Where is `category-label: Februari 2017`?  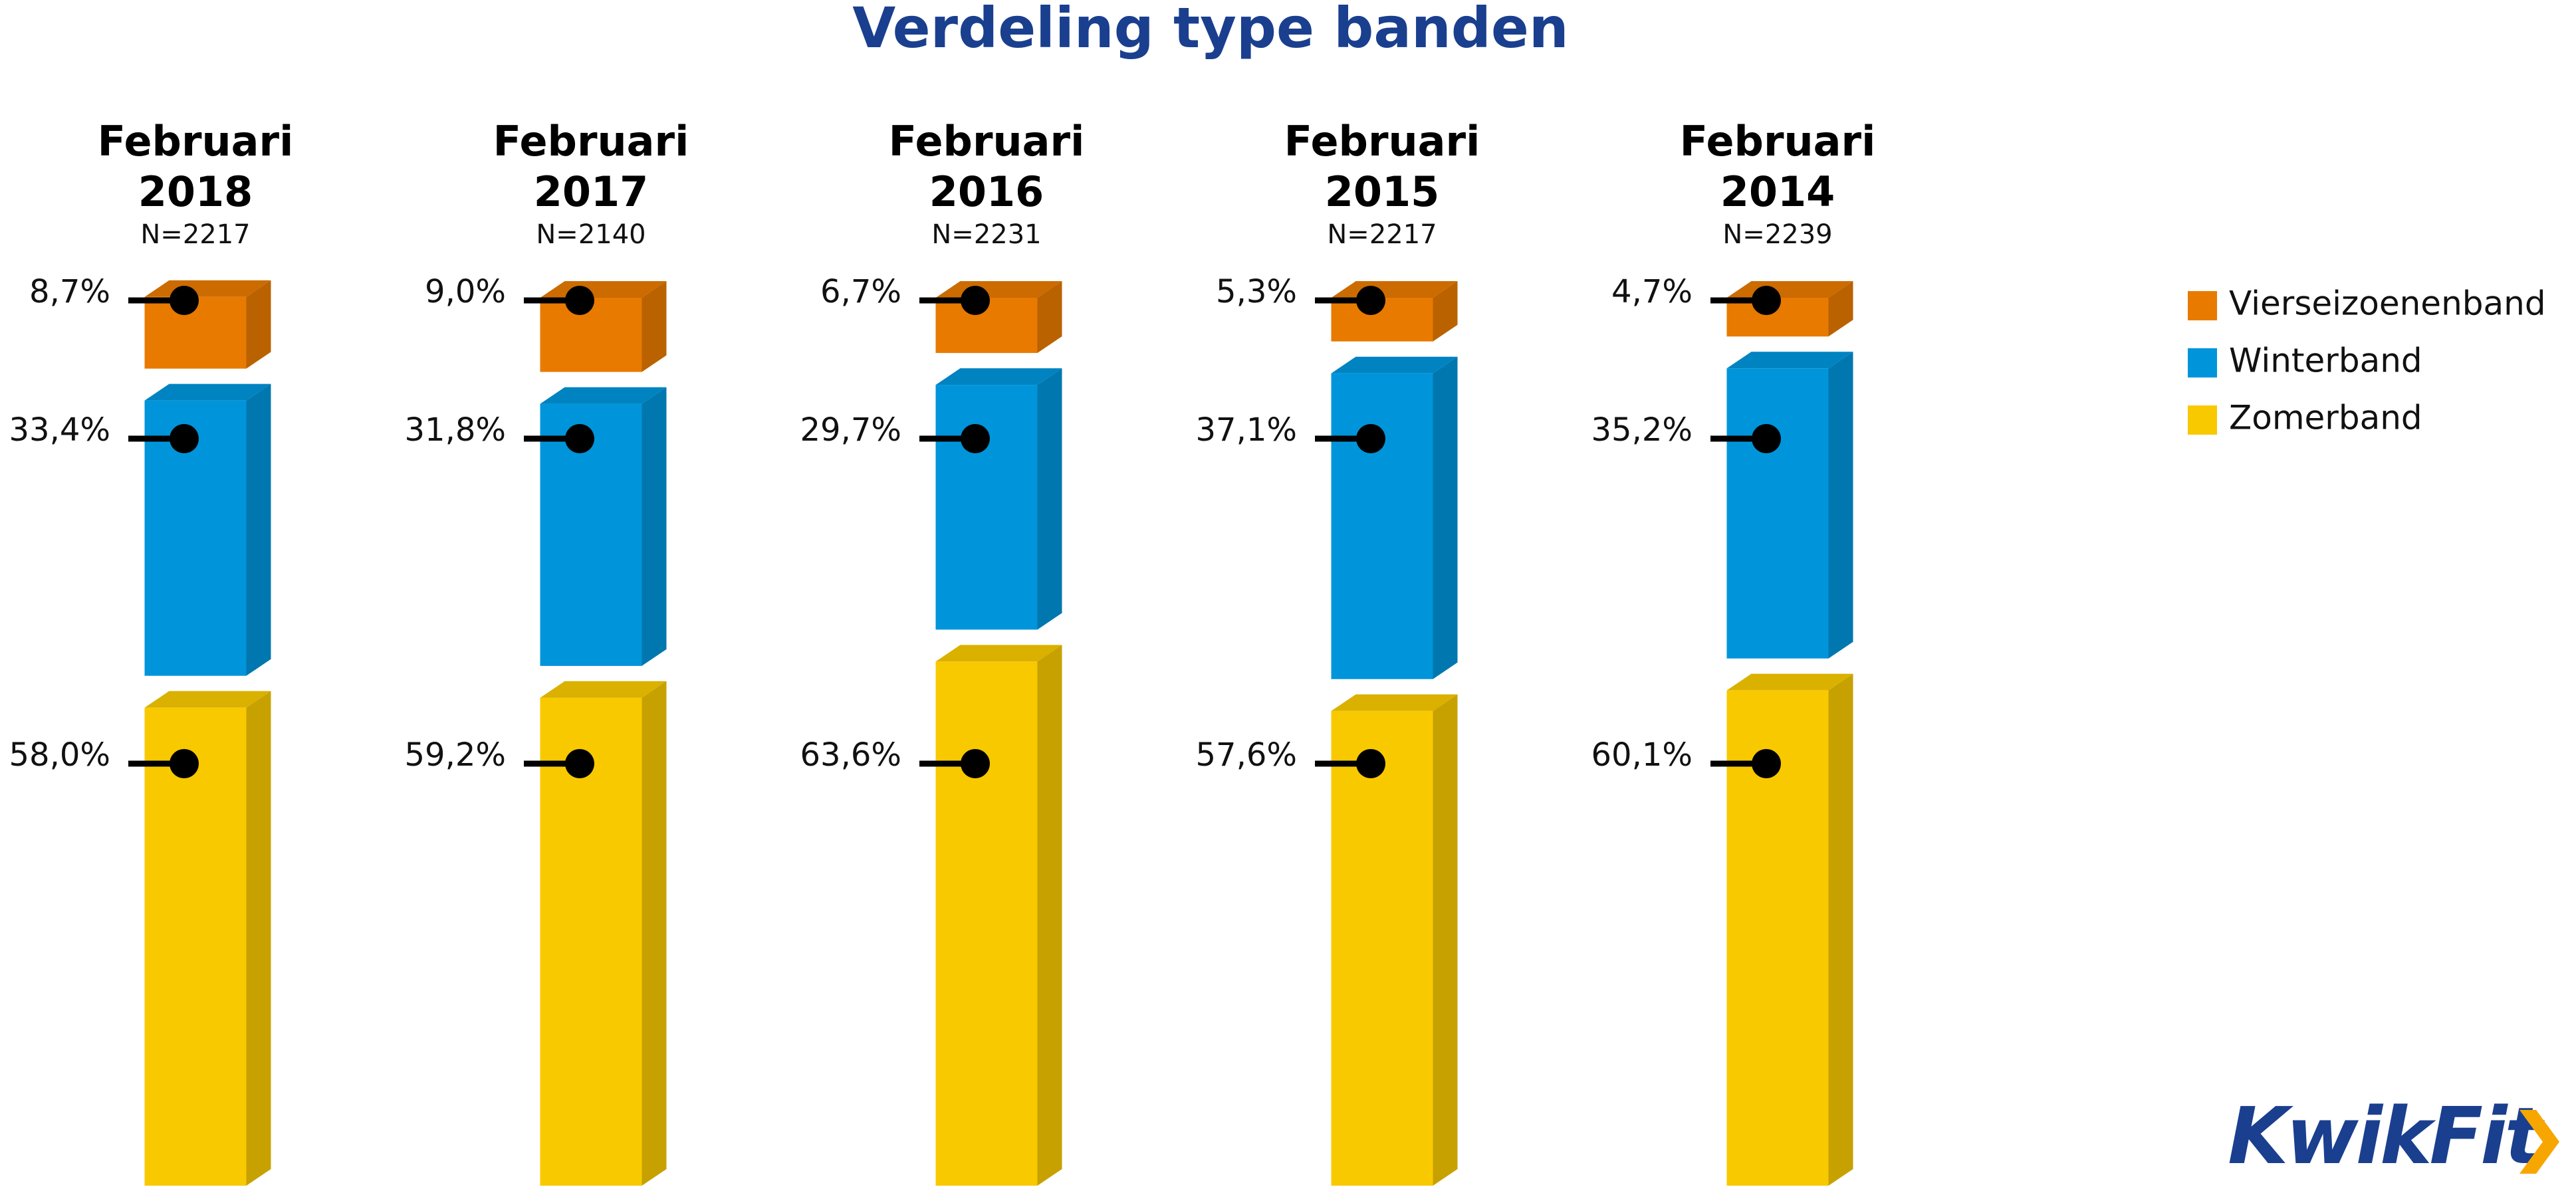
category-label: Februari 2017 is located at coordinates (591, 167).